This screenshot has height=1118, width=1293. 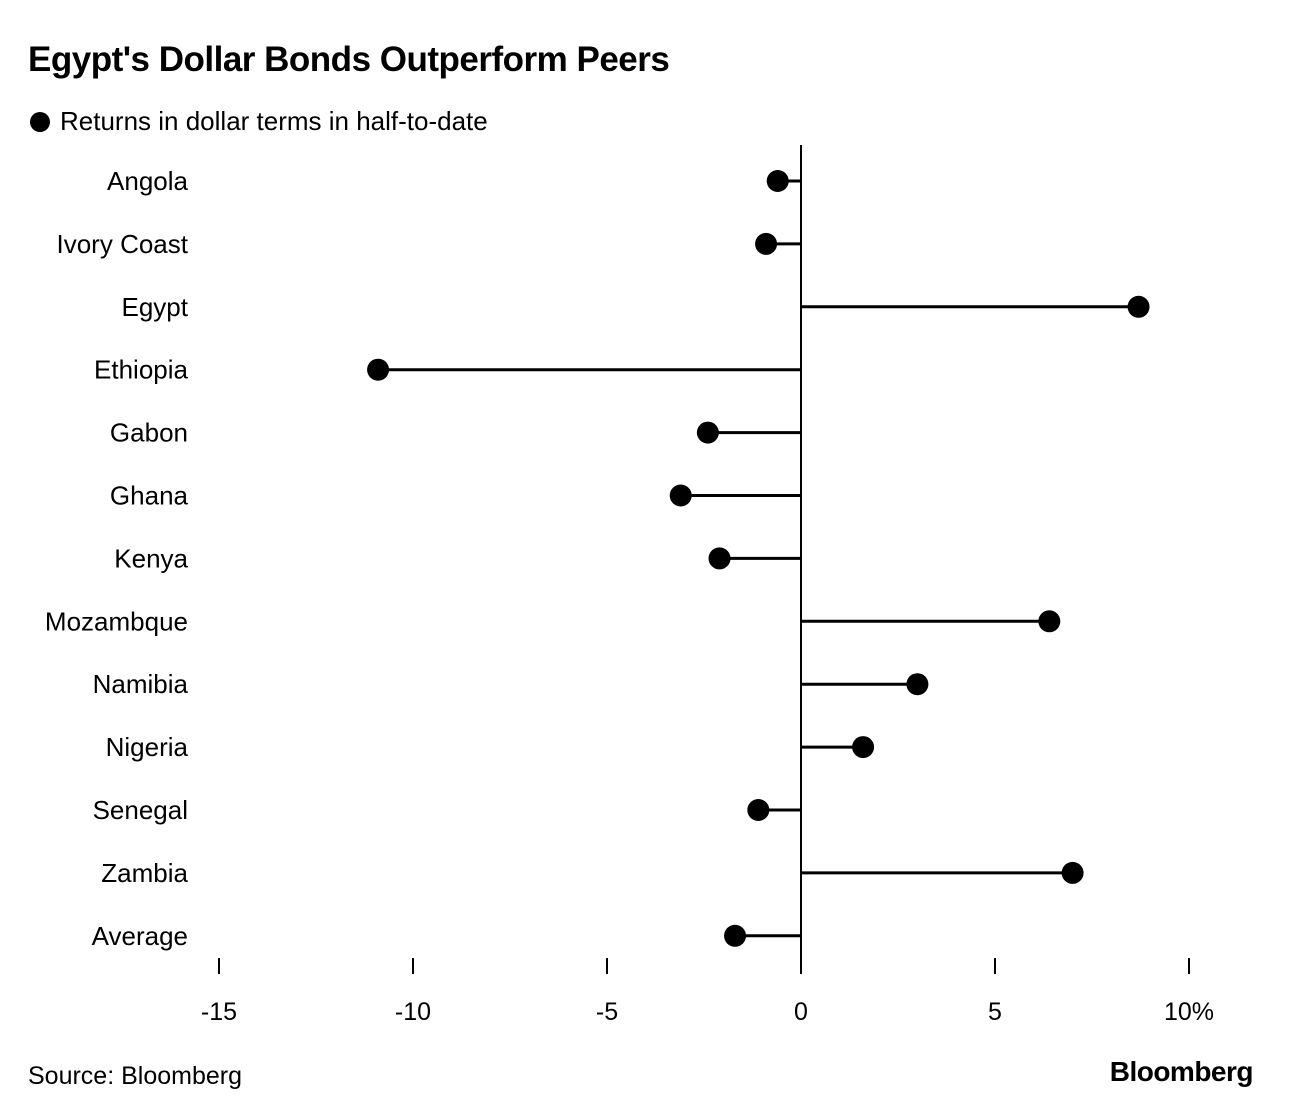 I want to click on x-tick-label: 10%, so click(x=1189, y=1012).